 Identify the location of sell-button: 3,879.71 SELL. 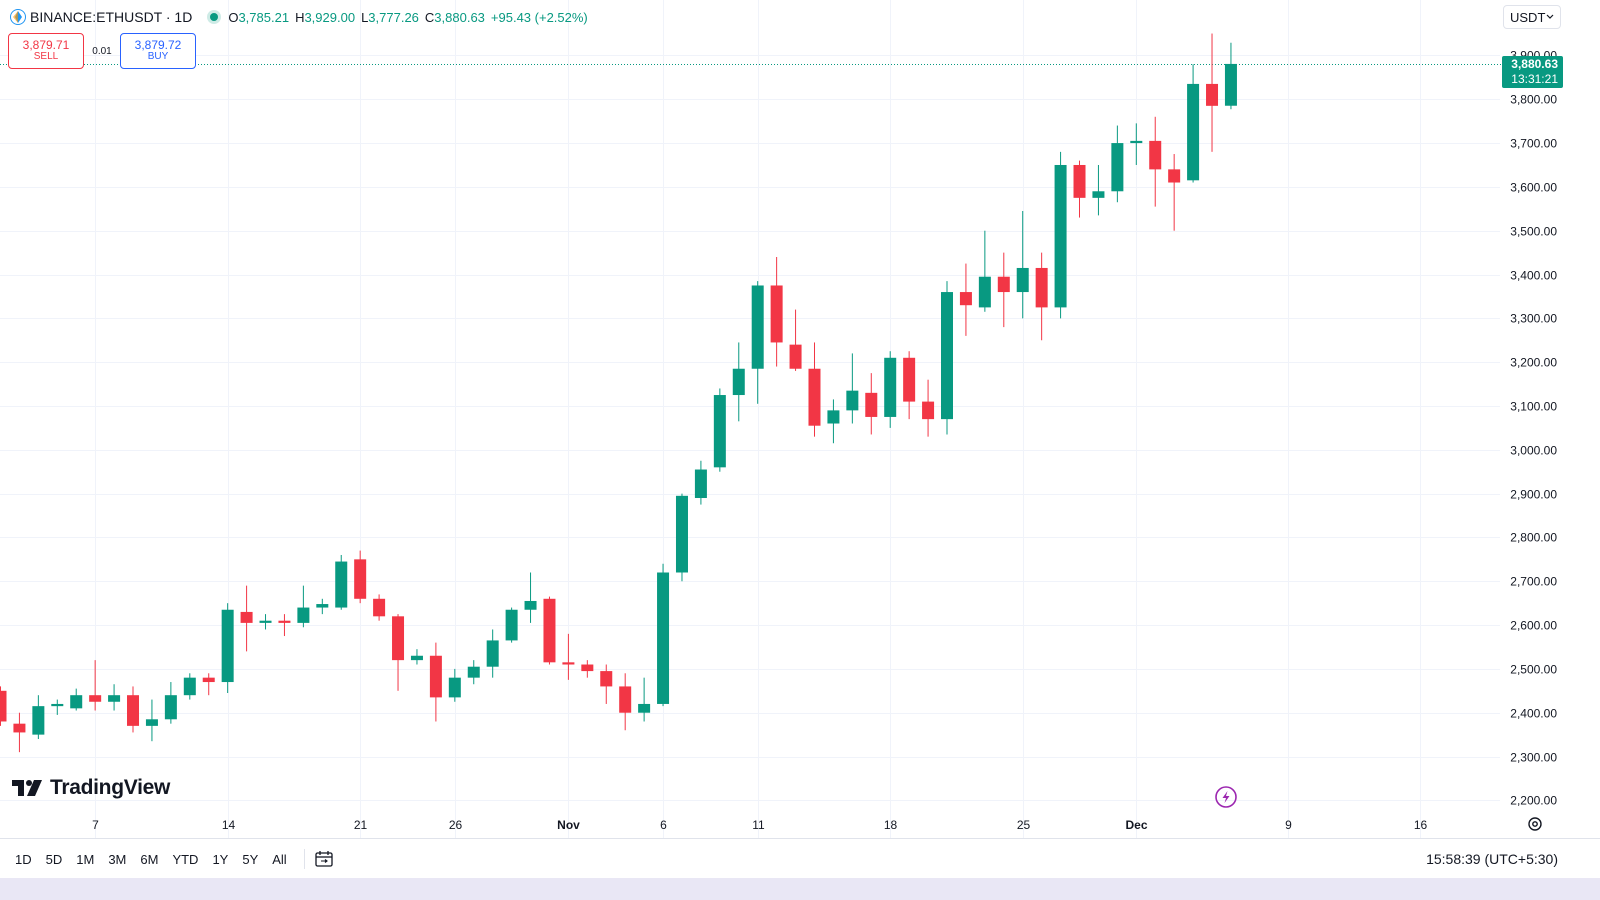
(46, 51).